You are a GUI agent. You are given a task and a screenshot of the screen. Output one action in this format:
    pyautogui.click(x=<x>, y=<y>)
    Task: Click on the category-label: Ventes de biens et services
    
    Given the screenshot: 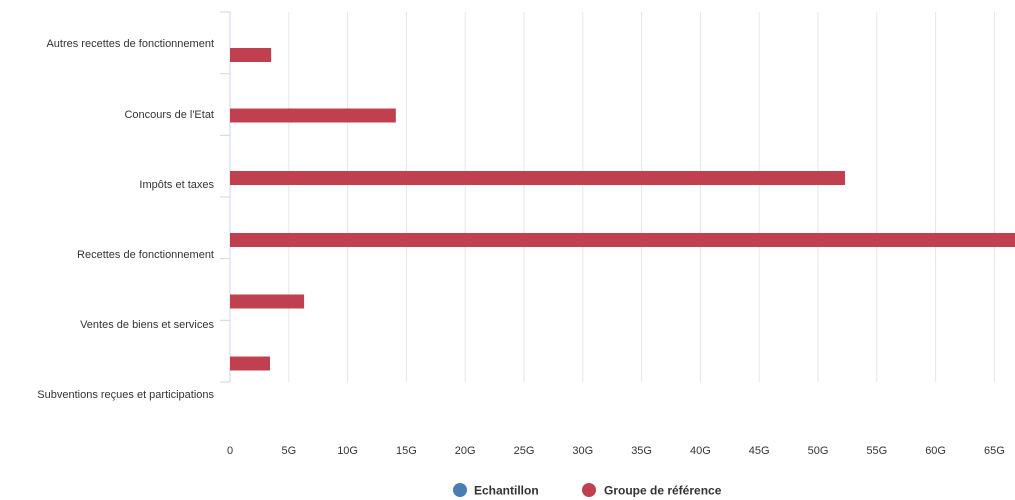 What is the action you would take?
    pyautogui.click(x=147, y=325)
    